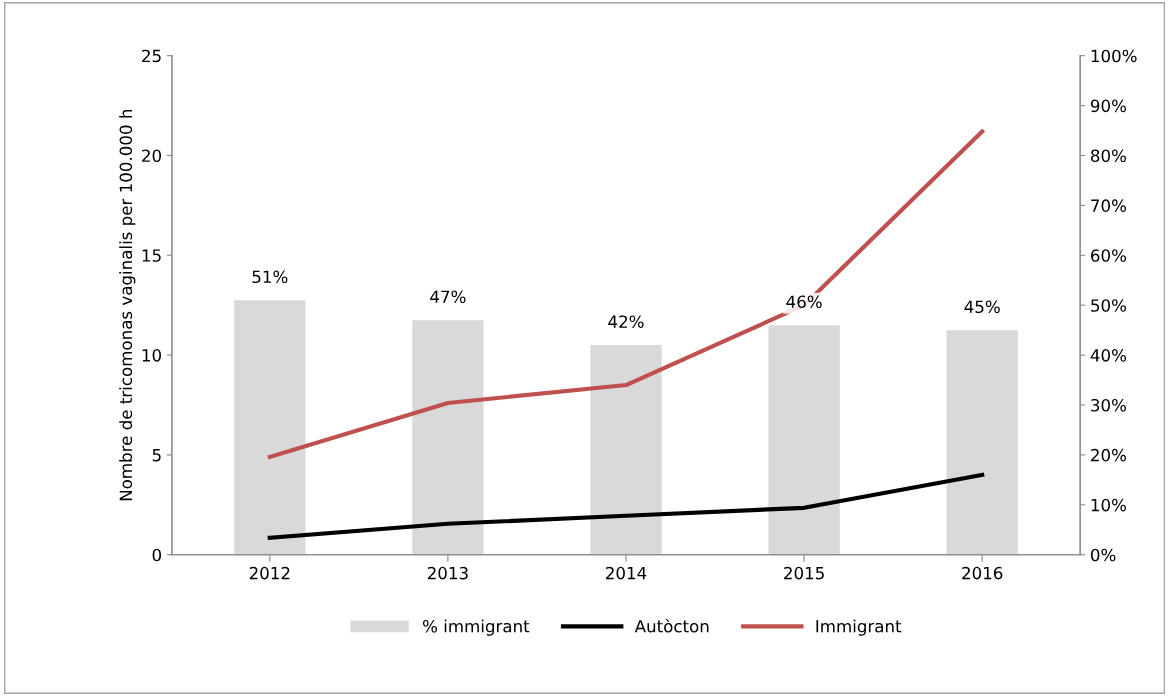 The height and width of the screenshot is (696, 1169). I want to click on y2-tick-label: 90%, so click(1108, 106).